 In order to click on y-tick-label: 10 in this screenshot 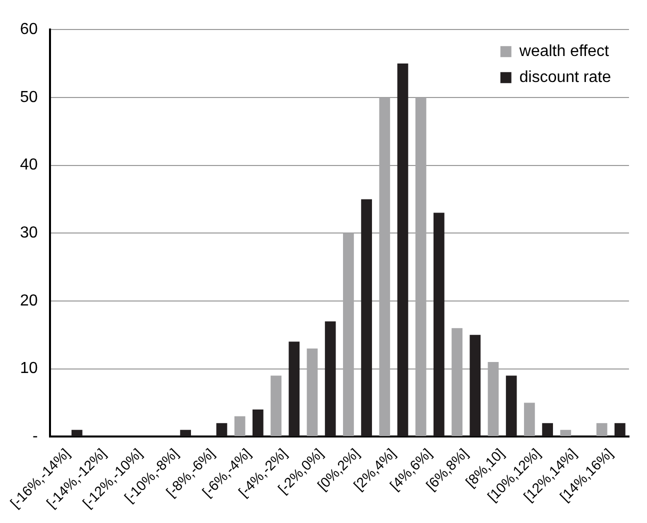, I will do `click(29, 369)`.